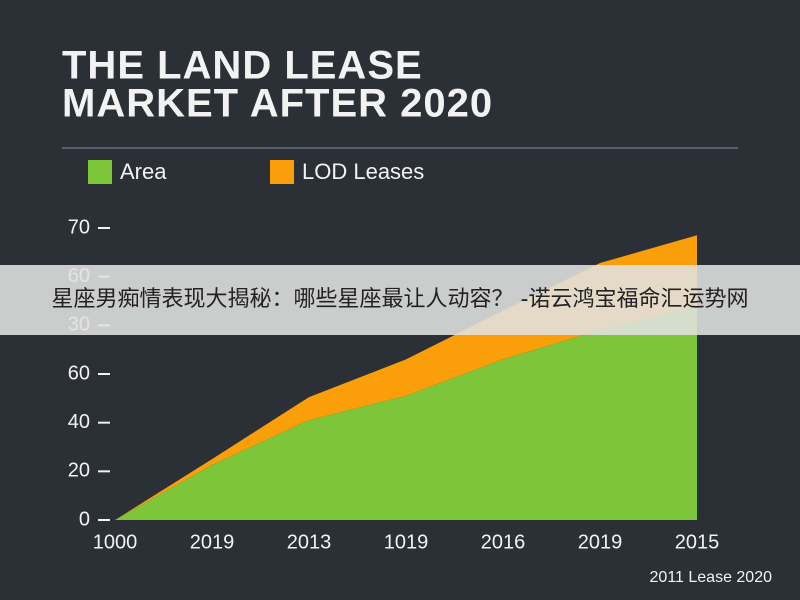  I want to click on y-tick-label: 70, so click(79, 227).